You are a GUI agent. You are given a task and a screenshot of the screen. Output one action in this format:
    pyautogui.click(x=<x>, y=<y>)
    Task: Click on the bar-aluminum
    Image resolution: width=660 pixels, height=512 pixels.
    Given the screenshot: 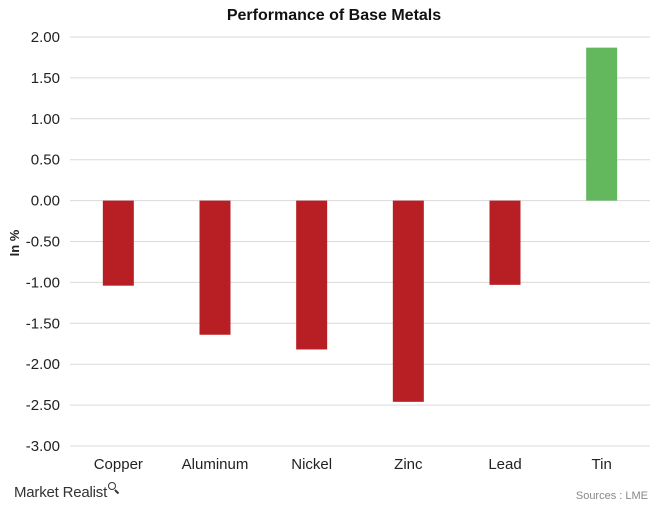 What is the action you would take?
    pyautogui.click(x=215, y=267)
    